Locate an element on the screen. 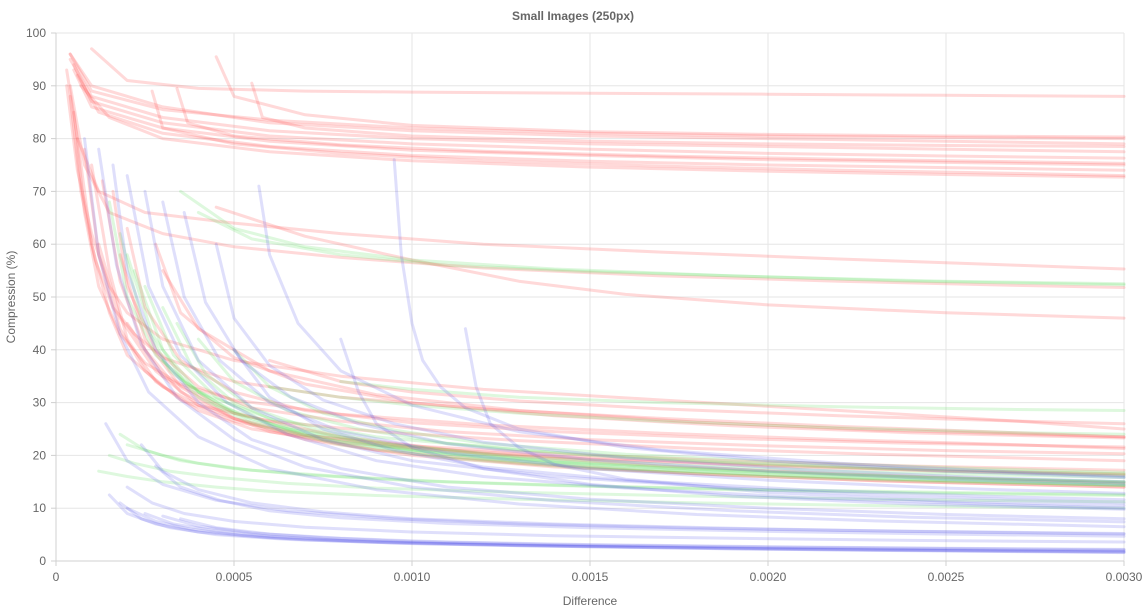  x-tick-label: 0.0025 is located at coordinates (946, 577).